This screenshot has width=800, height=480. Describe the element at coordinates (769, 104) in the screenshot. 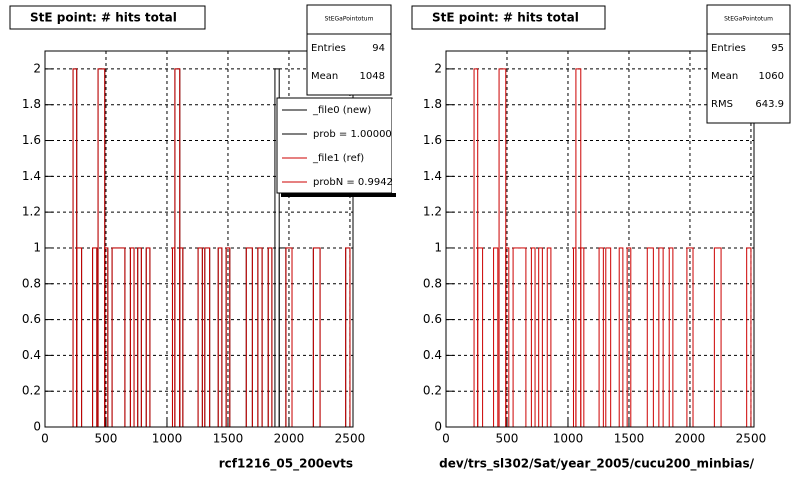

I see `stats-value: 643.9` at that location.